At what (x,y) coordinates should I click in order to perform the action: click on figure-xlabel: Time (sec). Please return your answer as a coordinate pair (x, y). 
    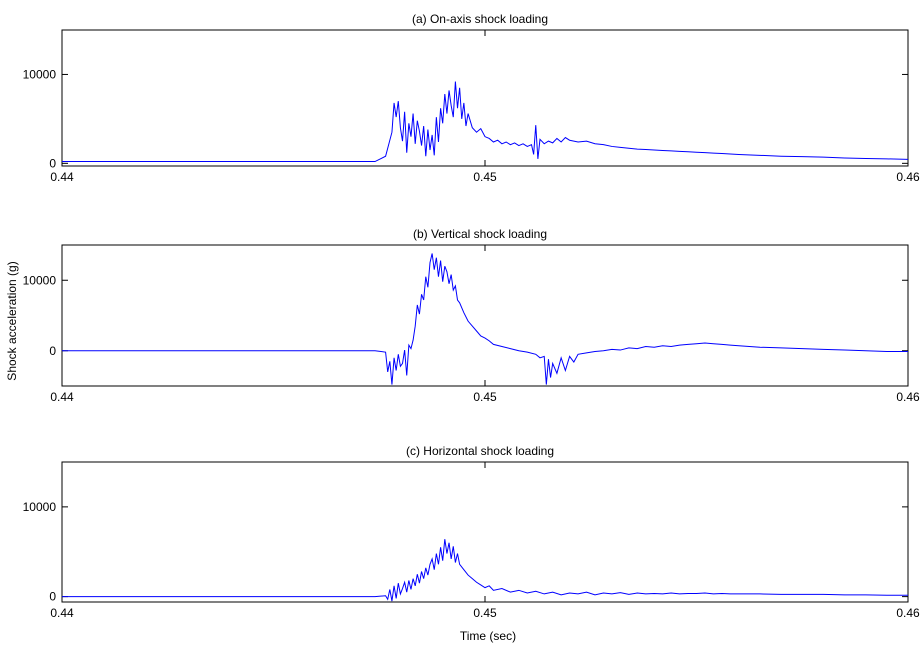
    Looking at the image, I should click on (488, 636).